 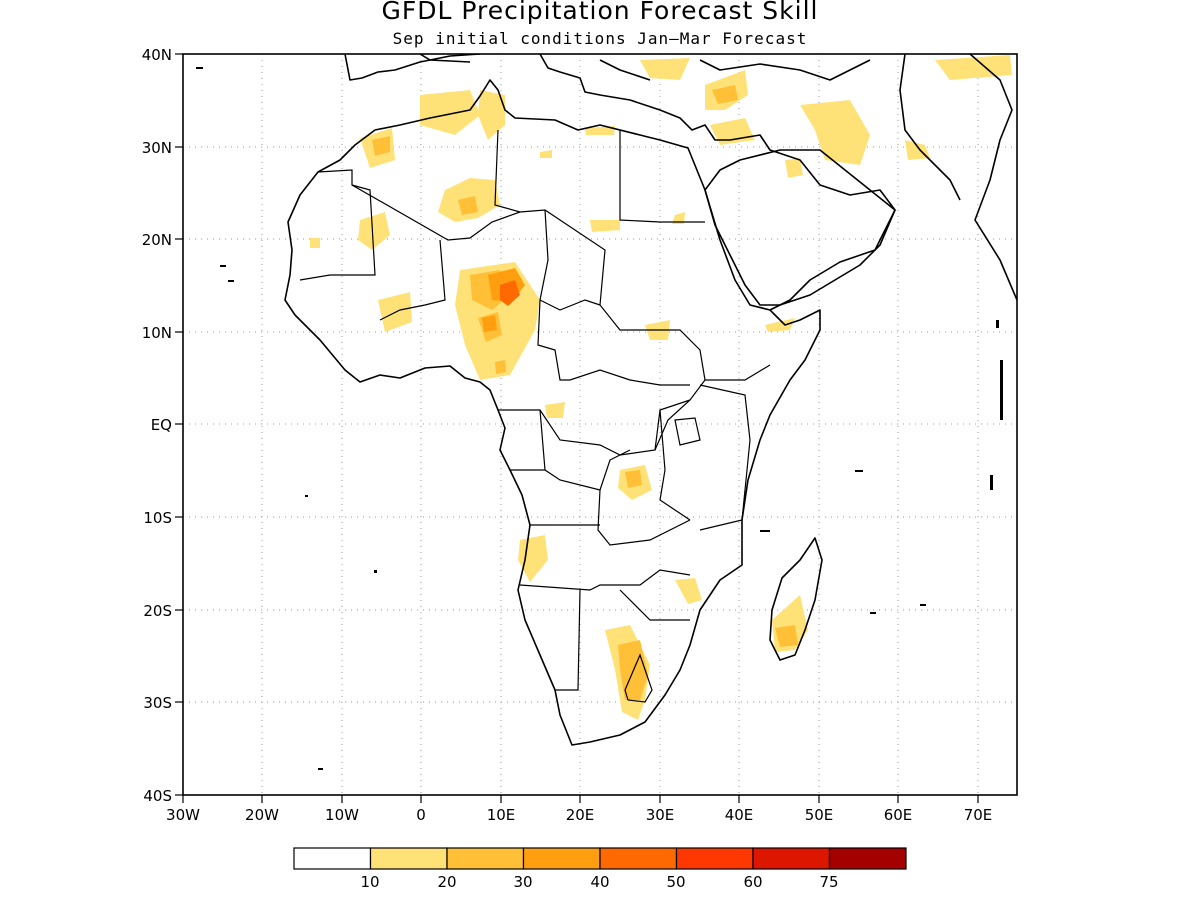 What do you see at coordinates (898, 815) in the screenshot?
I see `lon-label: 60E` at bounding box center [898, 815].